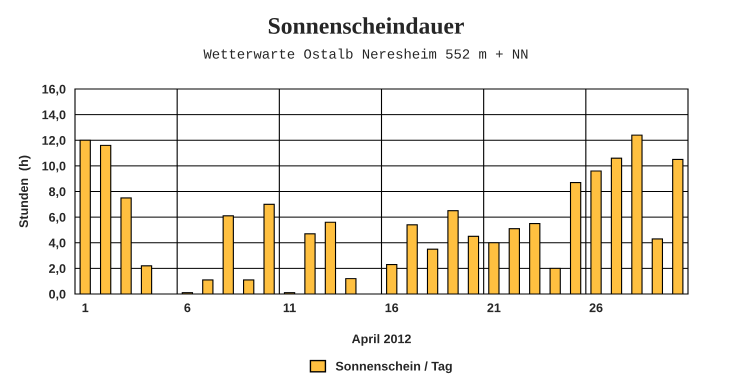 The image size is (732, 380). Describe the element at coordinates (365, 53) in the screenshot. I see `chart-subtitle: Wetterwarte Ostalb Neresheim 552 m + NN` at that location.